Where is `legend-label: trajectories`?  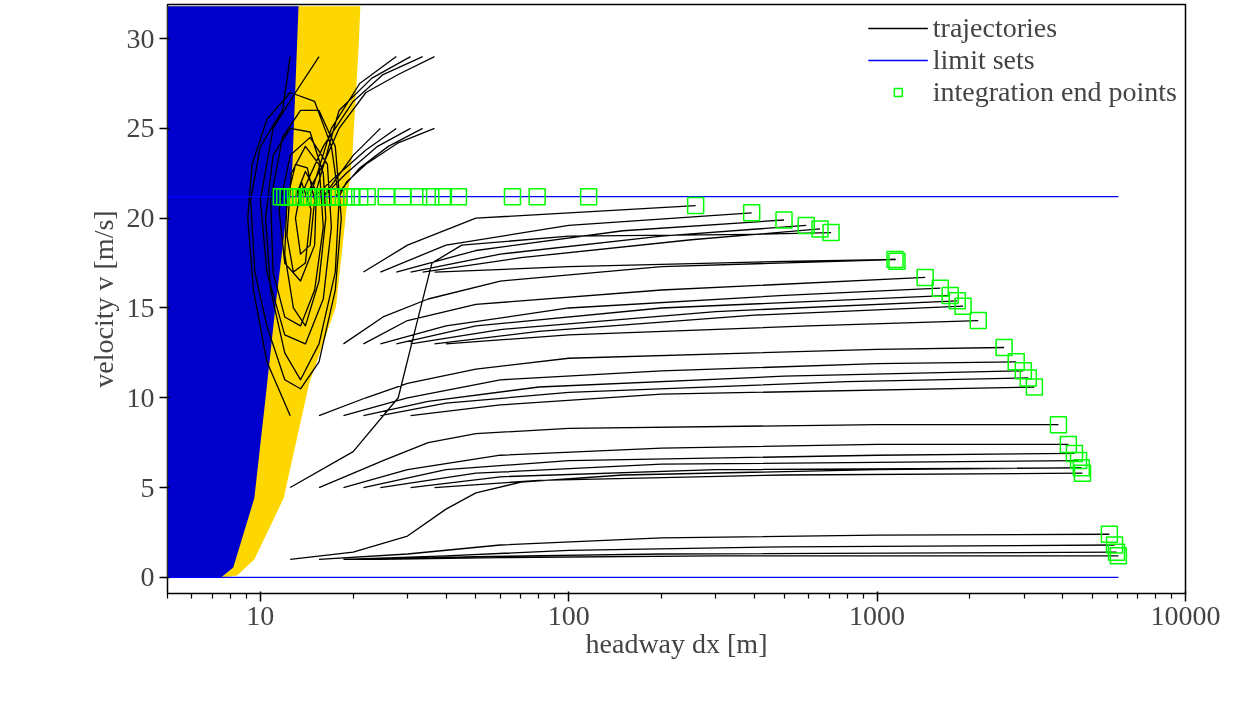 legend-label: trajectories is located at coordinates (995, 28).